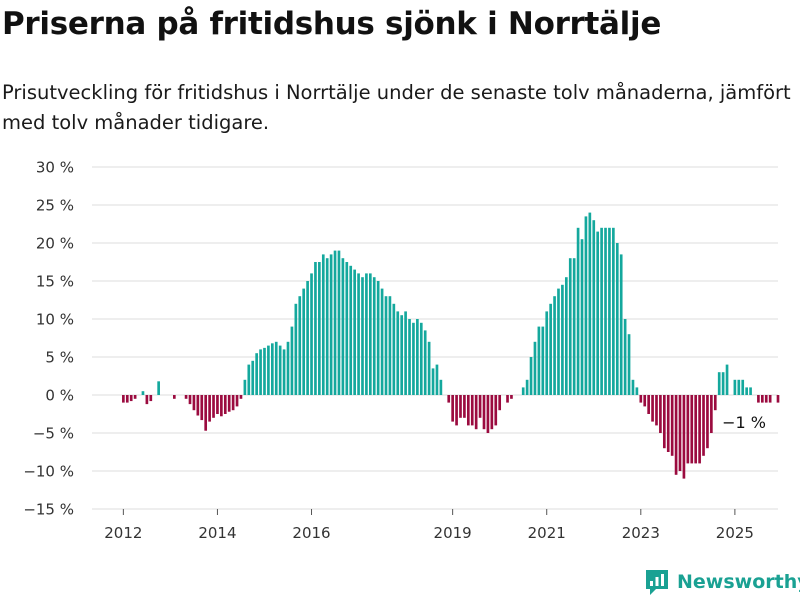  What do you see at coordinates (55, 168) in the screenshot?
I see `y-tick-label: 30 %` at bounding box center [55, 168].